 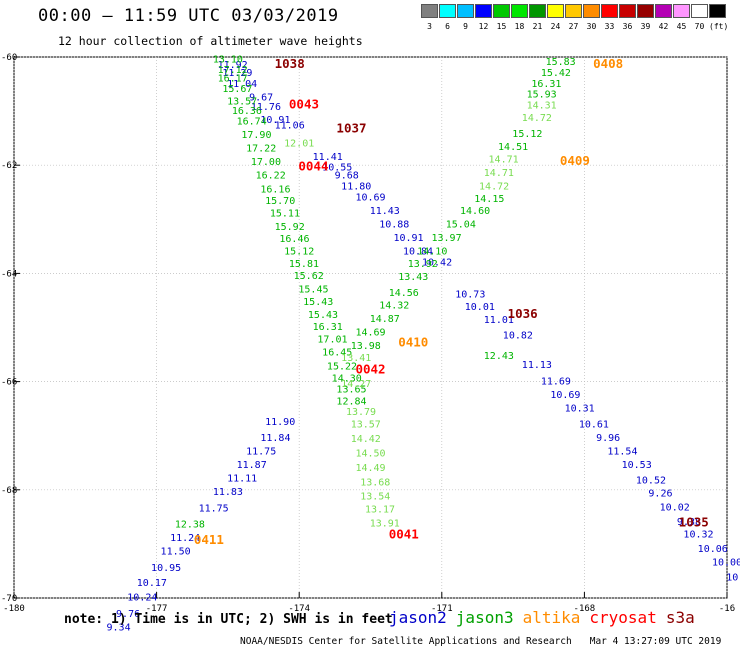 I want to click on y-tick-label: -70, so click(x=9, y=599).